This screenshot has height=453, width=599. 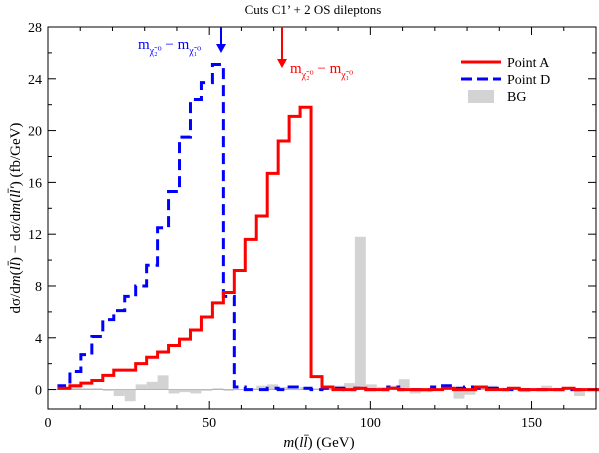 I want to click on legend-label-bg: BG, so click(x=516, y=97).